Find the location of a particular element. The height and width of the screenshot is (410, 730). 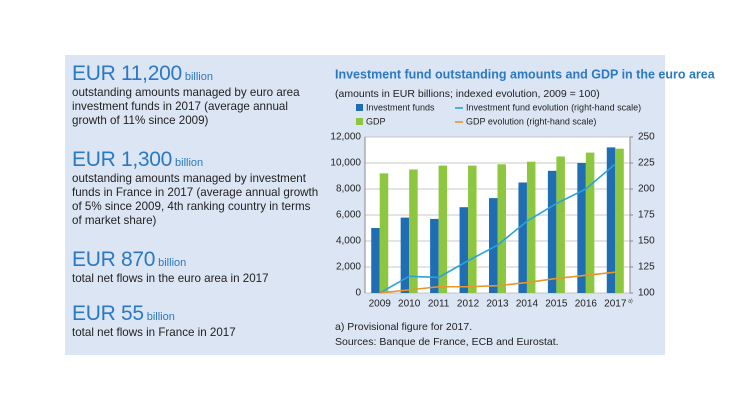

legend-label: Investment funds is located at coordinates (400, 107).